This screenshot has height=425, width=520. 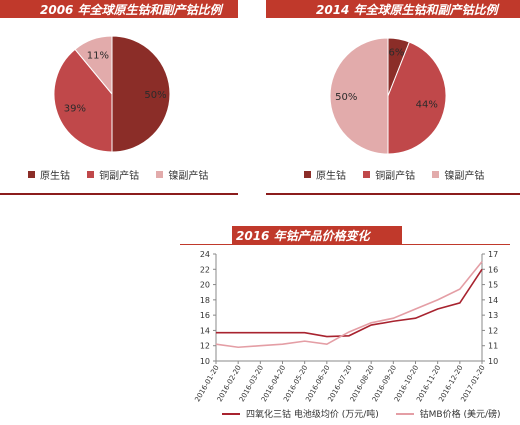 I want to click on y-right-tick-label: 11, so click(x=493, y=346).